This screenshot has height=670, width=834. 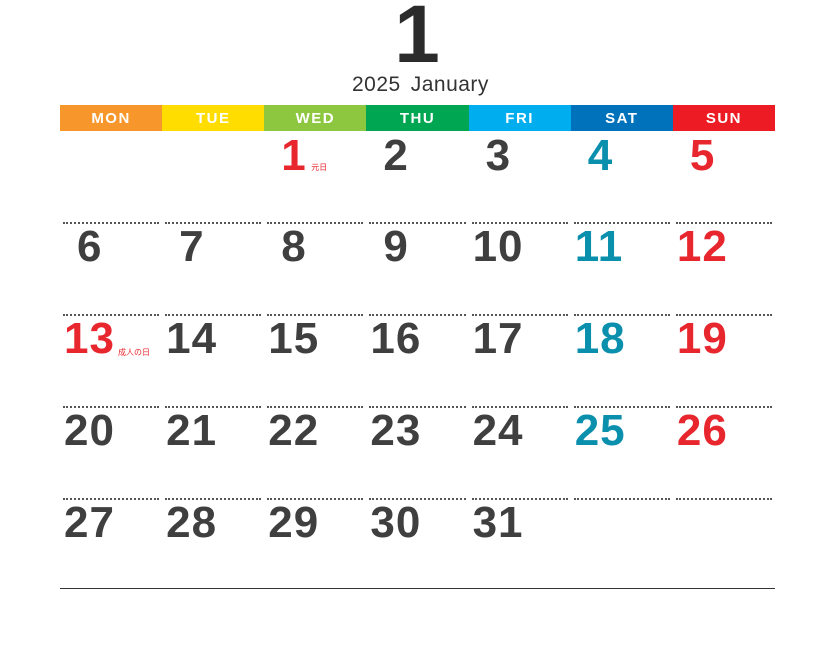 I want to click on day-cell: 8, so click(x=315, y=268).